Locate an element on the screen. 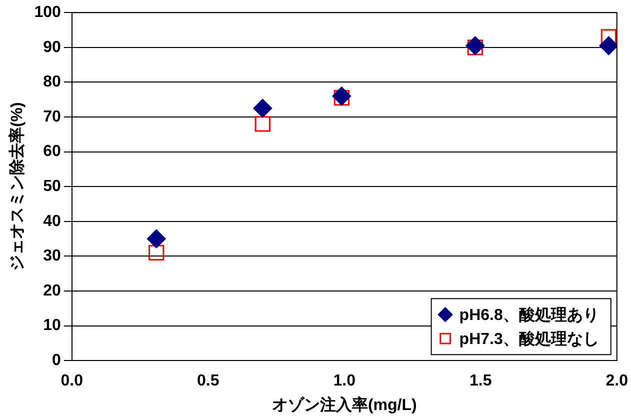  y-tick-label: 40 is located at coordinates (52, 221).